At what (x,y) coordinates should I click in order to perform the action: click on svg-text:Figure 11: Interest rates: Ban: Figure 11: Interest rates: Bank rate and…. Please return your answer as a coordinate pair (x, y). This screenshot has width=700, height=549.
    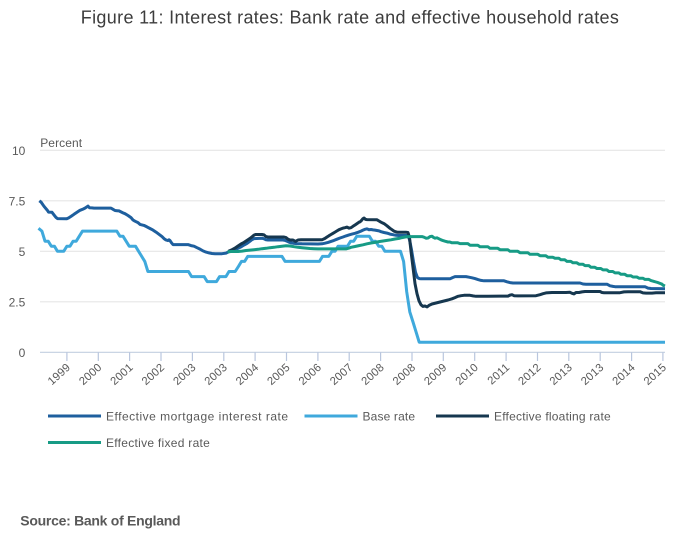
    Looking at the image, I should click on (350, 18).